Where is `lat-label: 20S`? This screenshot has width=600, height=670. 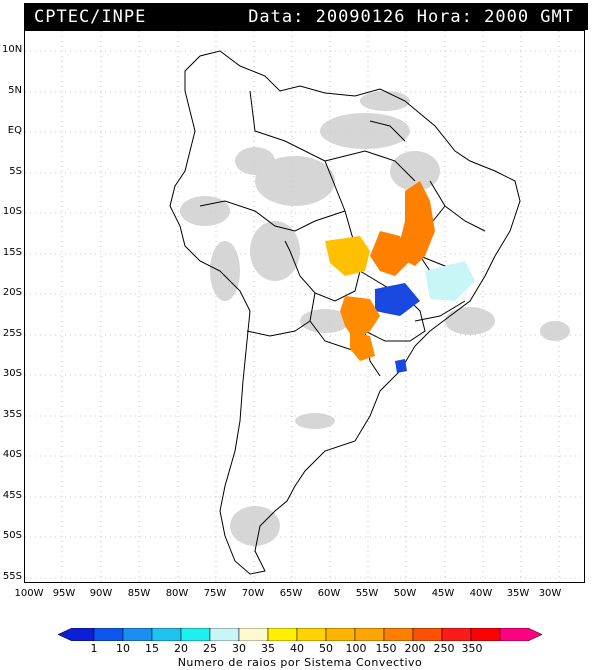 lat-label: 20S is located at coordinates (12, 292).